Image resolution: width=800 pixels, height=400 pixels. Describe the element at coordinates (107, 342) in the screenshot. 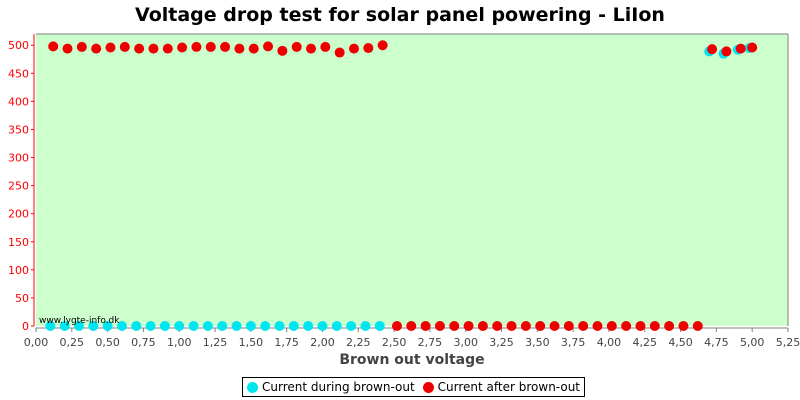

I see `x-tick-label: 0,50` at that location.